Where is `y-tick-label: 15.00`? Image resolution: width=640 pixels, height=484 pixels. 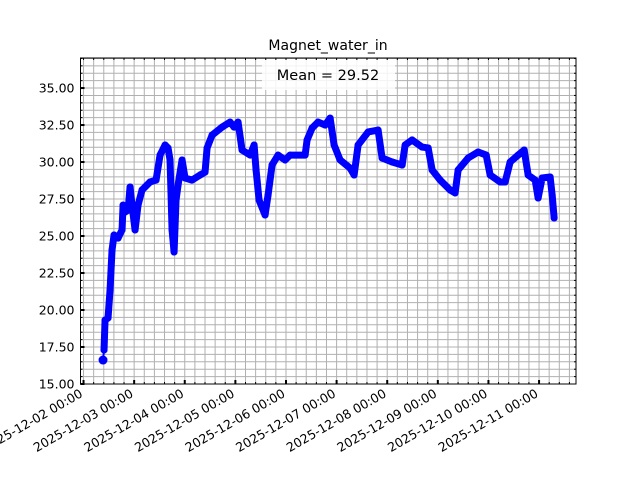
y-tick-label: 15.00 is located at coordinates (57, 384).